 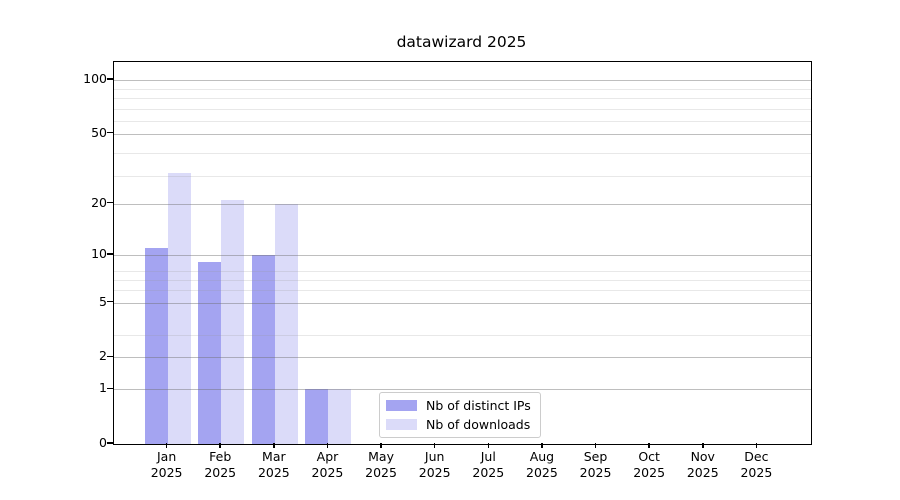 What do you see at coordinates (103, 388) in the screenshot?
I see `y-tick-label-1: 1` at bounding box center [103, 388].